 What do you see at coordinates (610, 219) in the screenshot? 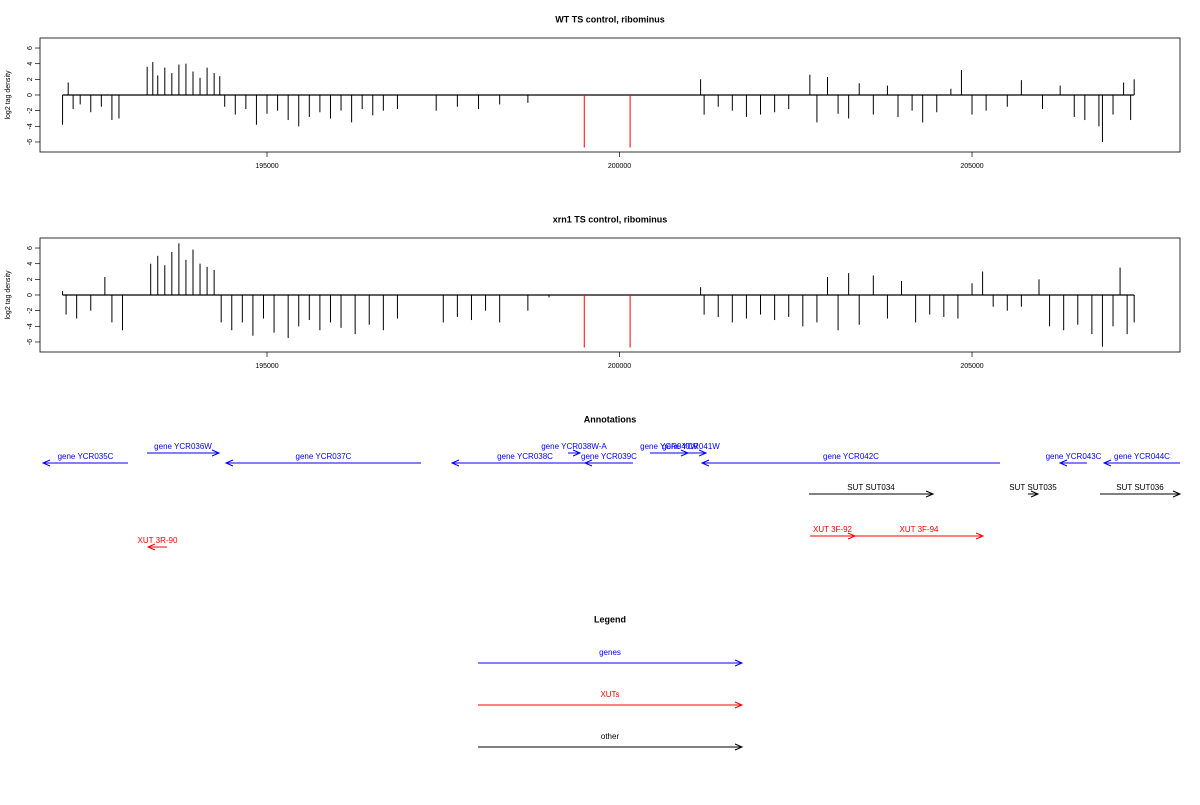
I see `chart-title: xrn1 TS control, ribominus` at bounding box center [610, 219].